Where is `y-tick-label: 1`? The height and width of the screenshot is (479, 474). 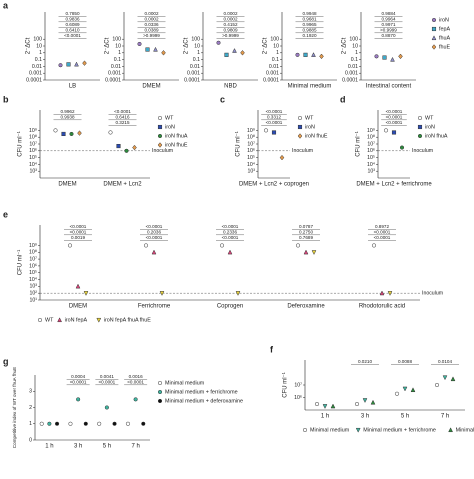 y-tick-label: 1 is located at coordinates (30, 424).